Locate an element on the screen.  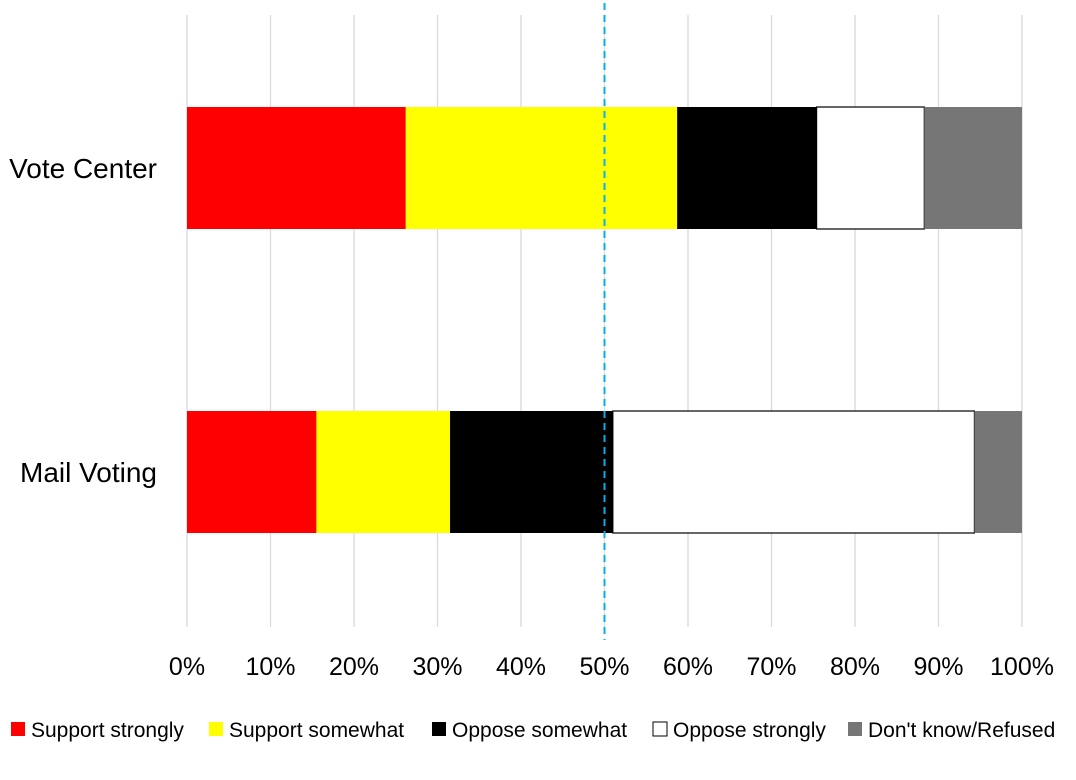
legend-label: Support strongly is located at coordinates (107, 730).